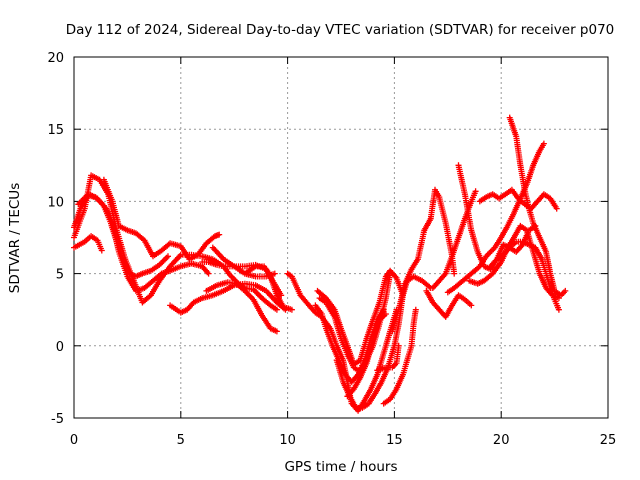 The image size is (640, 480). I want to click on y-tick-label: -5, so click(57, 419).